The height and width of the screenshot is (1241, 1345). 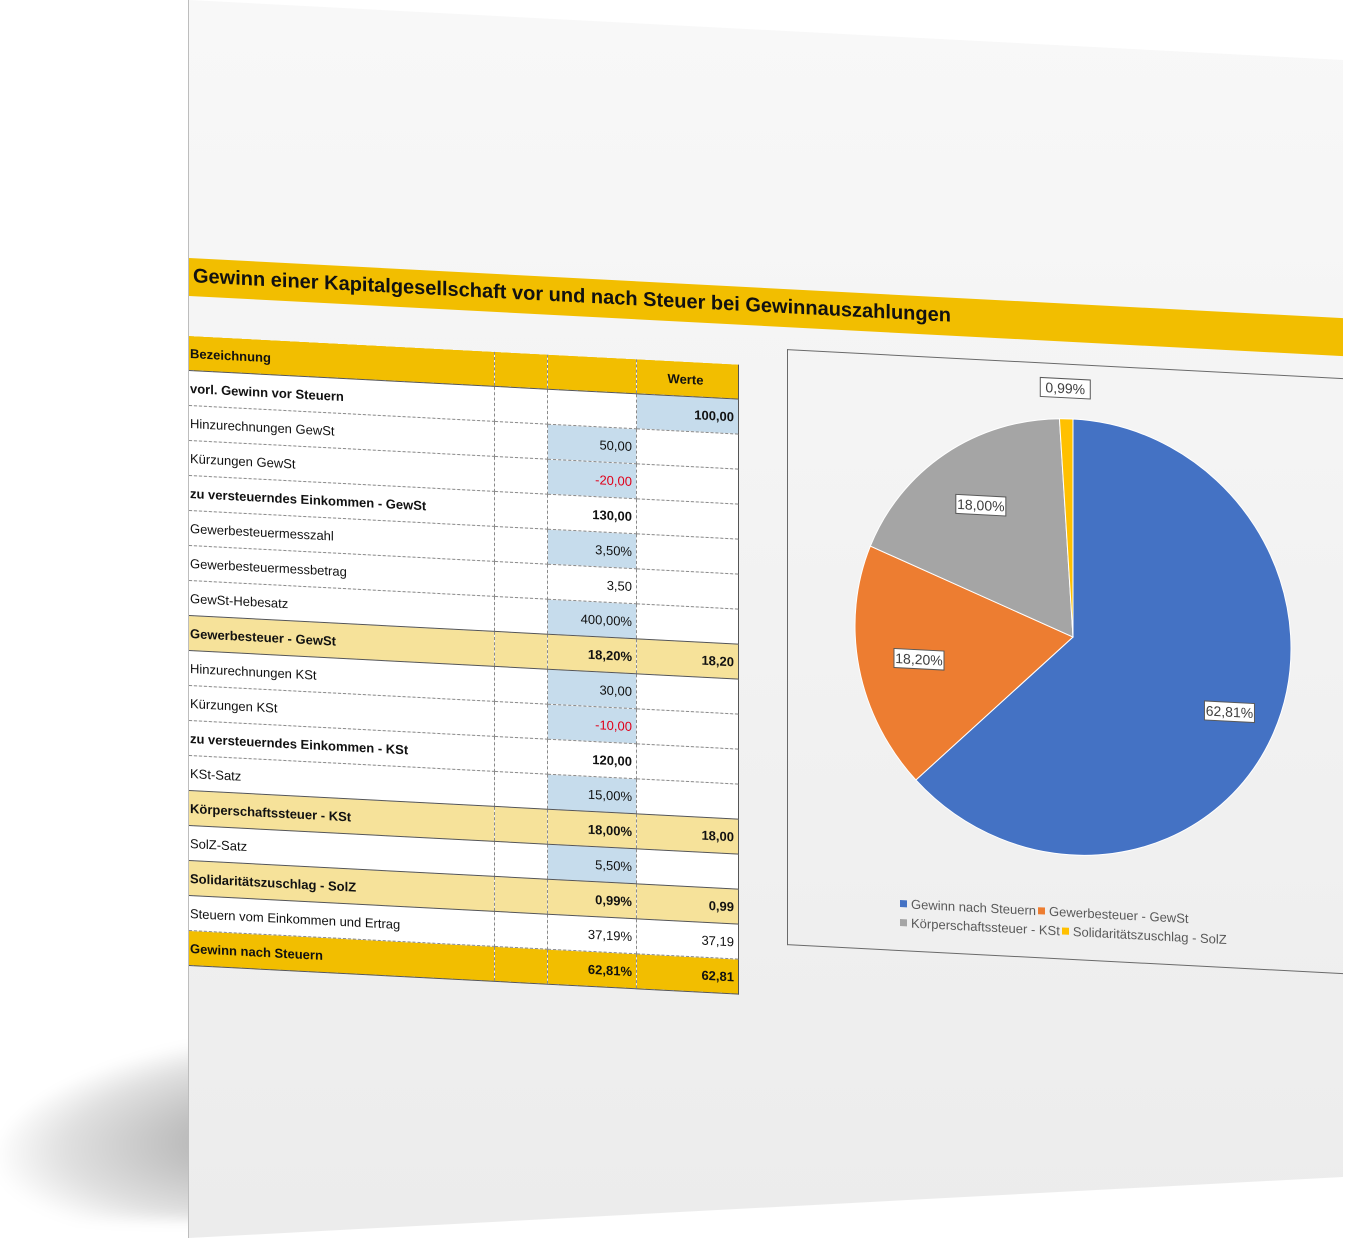 I want to click on row-rate-cell: 15,00%, so click(x=592, y=794).